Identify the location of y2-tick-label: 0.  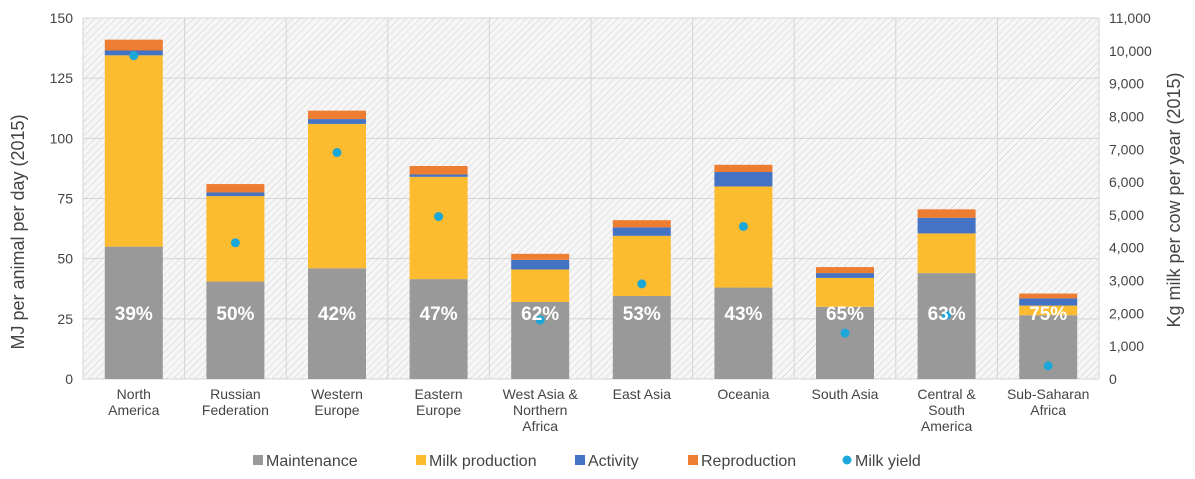
(1113, 379).